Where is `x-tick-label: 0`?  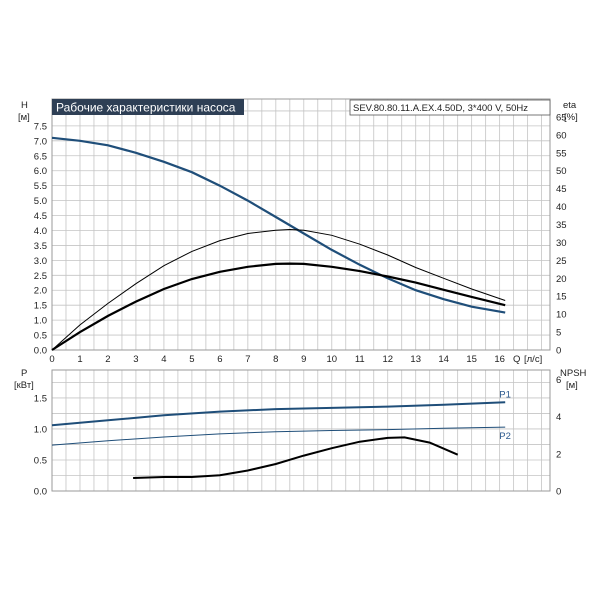
x-tick-label: 0 is located at coordinates (51, 359).